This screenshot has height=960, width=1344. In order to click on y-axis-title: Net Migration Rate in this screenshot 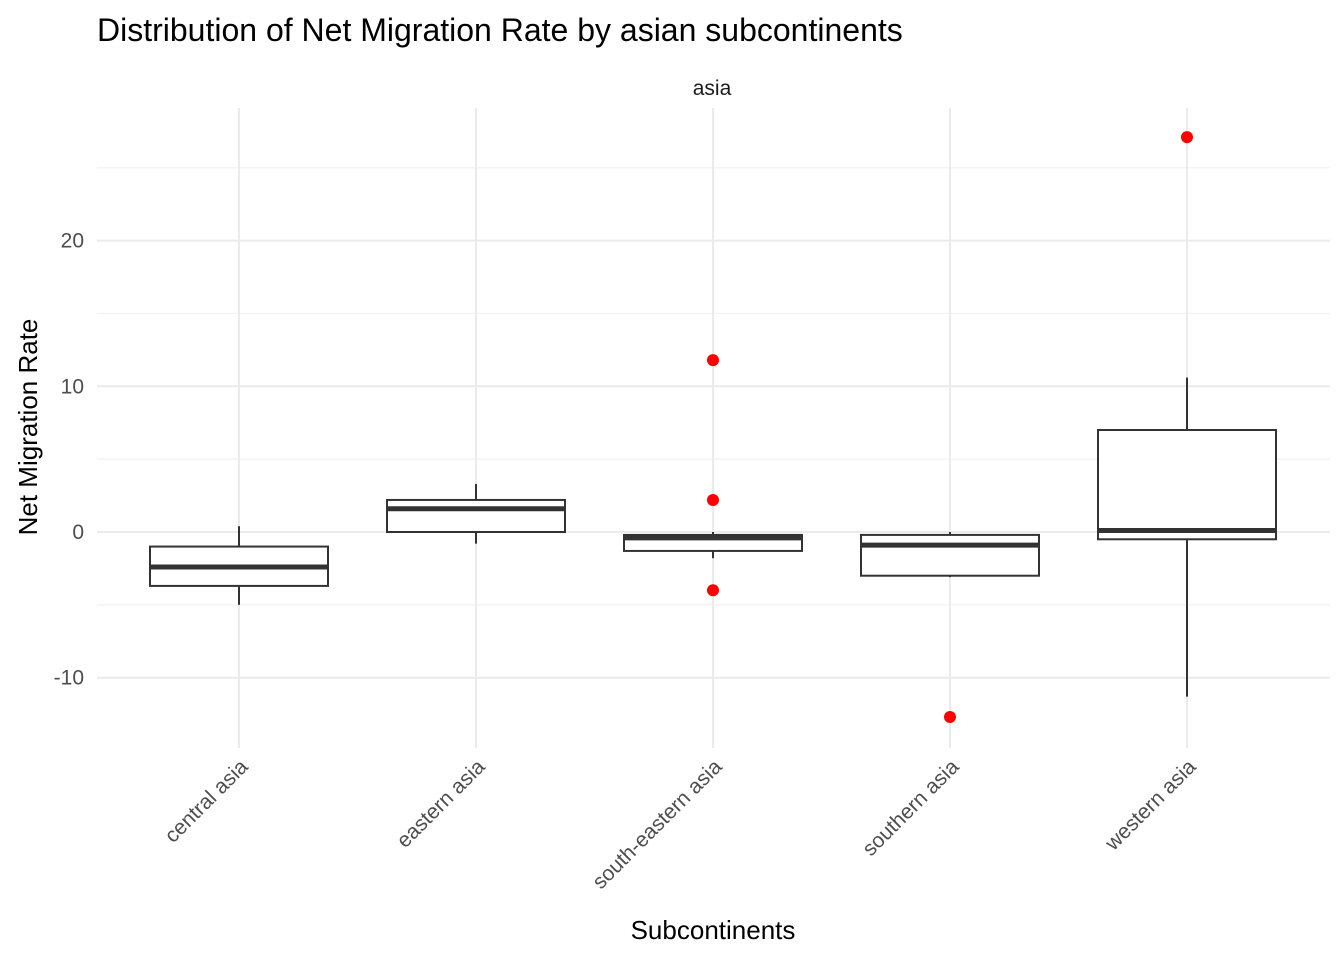, I will do `click(28, 427)`.